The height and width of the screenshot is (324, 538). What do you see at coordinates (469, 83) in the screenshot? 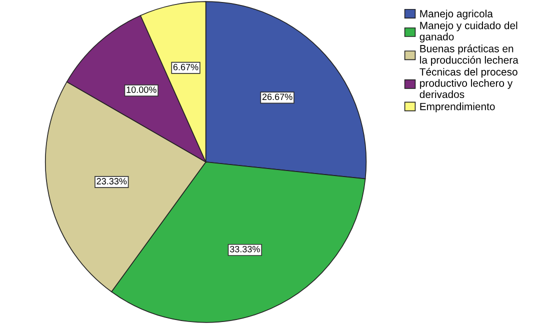
I see `legend-label: Técnicas del proceso productivo lechero y derivados` at bounding box center [469, 83].